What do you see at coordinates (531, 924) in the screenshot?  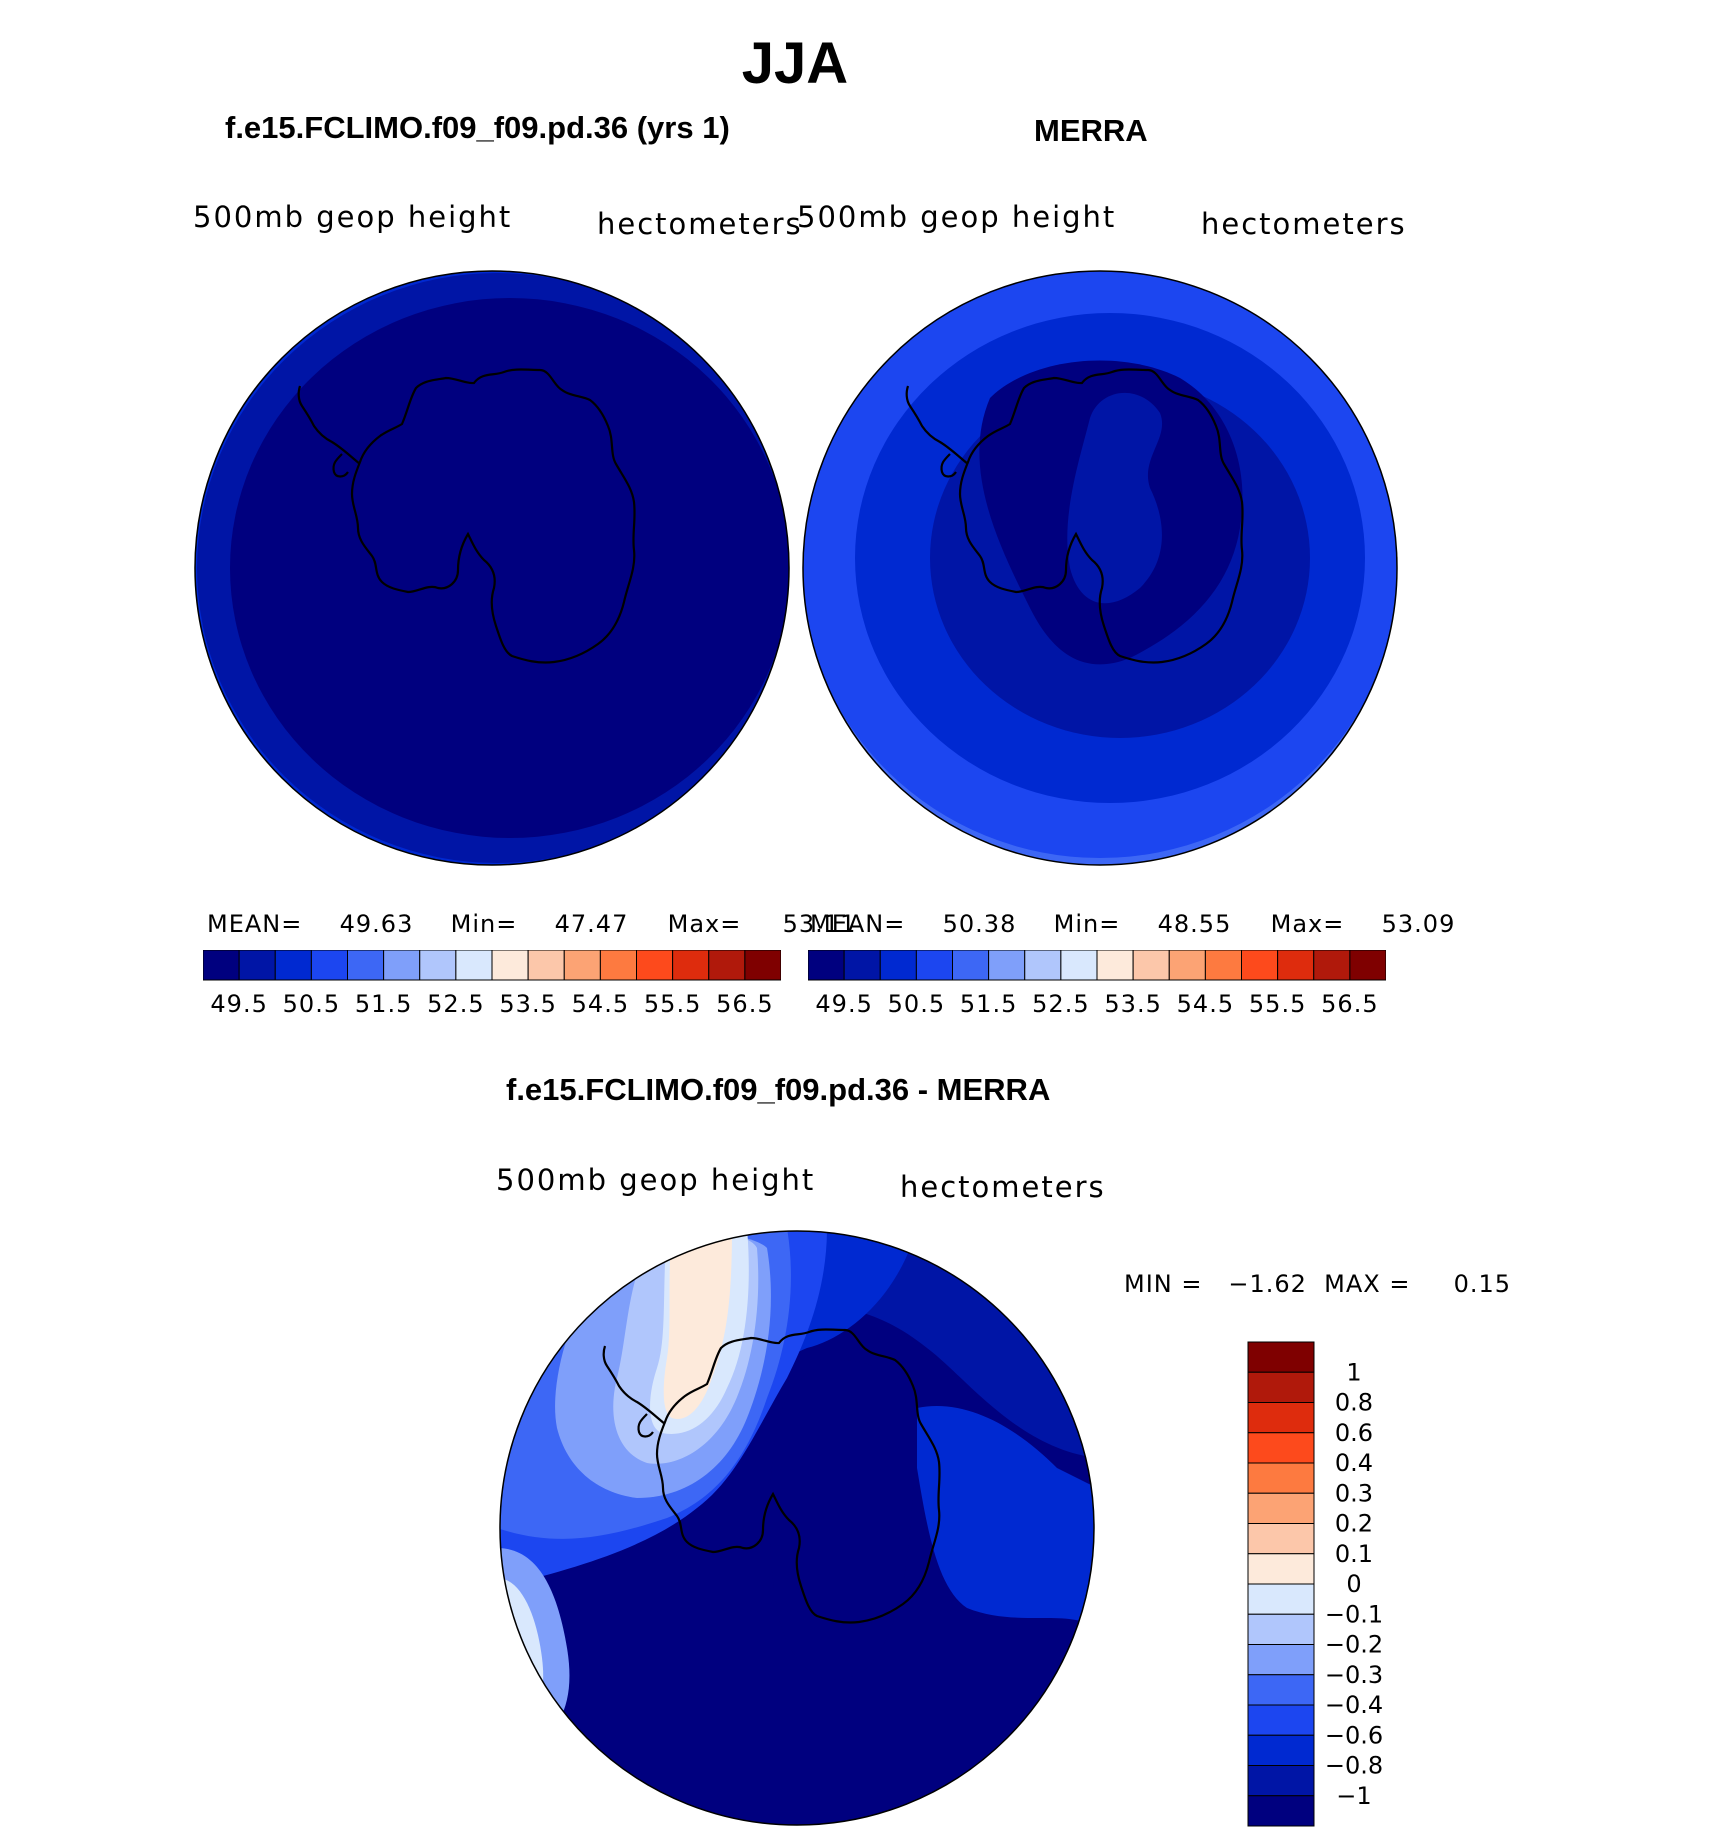 I see `model-stats-line: MEAN= 49.63 Min= 47.47 Max= 53.11` at bounding box center [531, 924].